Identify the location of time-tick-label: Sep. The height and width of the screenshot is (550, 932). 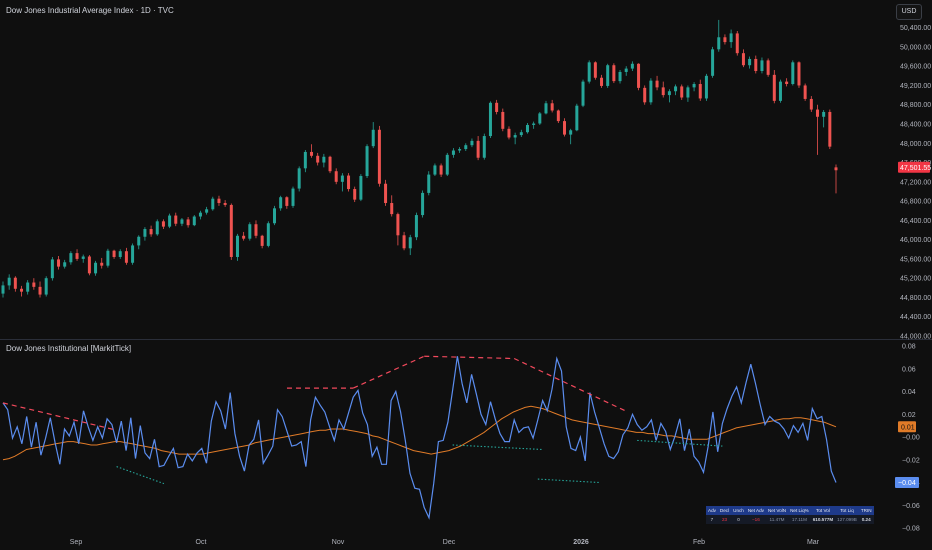
(76, 542).